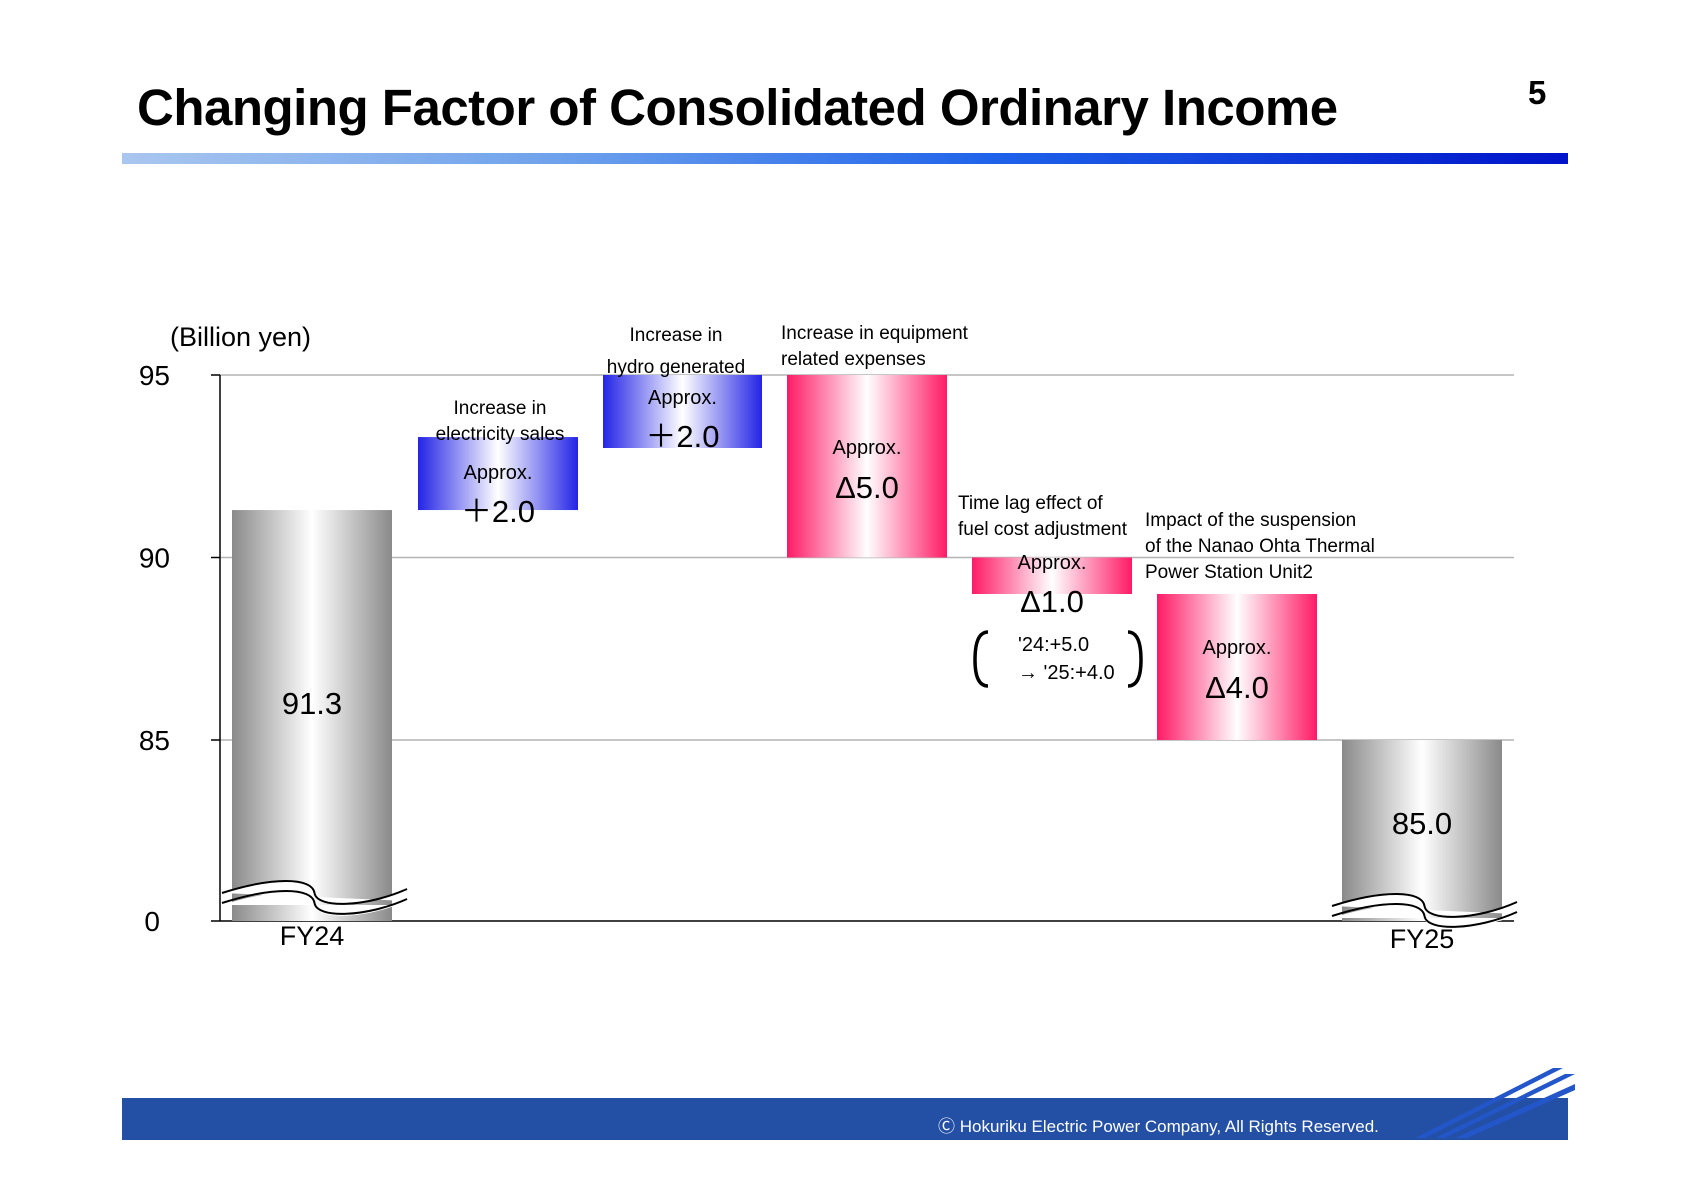 This screenshot has height=1190, width=1683. What do you see at coordinates (845, 1119) in the screenshot?
I see `footer-bar` at bounding box center [845, 1119].